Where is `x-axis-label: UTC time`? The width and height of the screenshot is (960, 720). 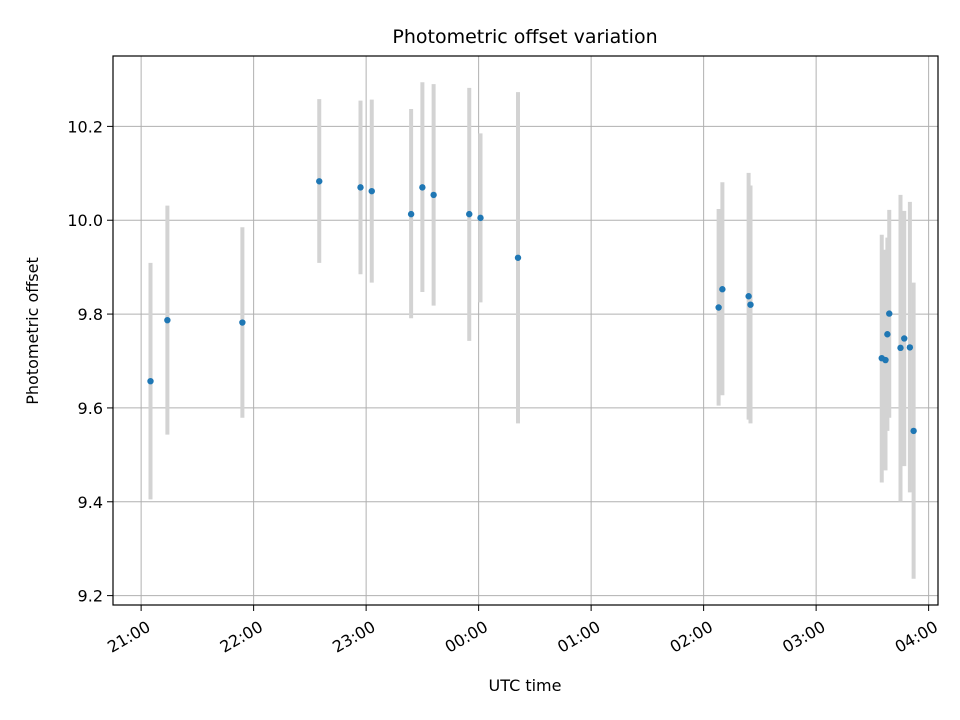
x-axis-label: UTC time is located at coordinates (525, 685).